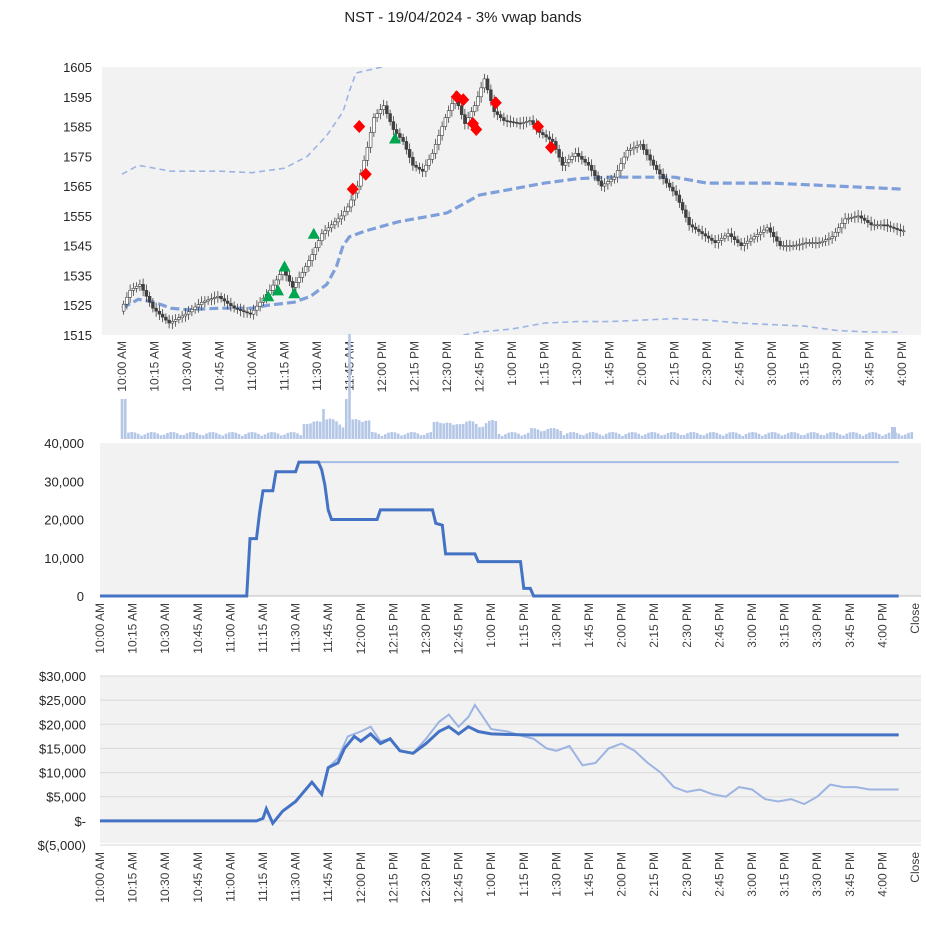 The width and height of the screenshot is (926, 941). What do you see at coordinates (491, 625) in the screenshot?
I see `position-x-tick: 1:00 PM` at bounding box center [491, 625].